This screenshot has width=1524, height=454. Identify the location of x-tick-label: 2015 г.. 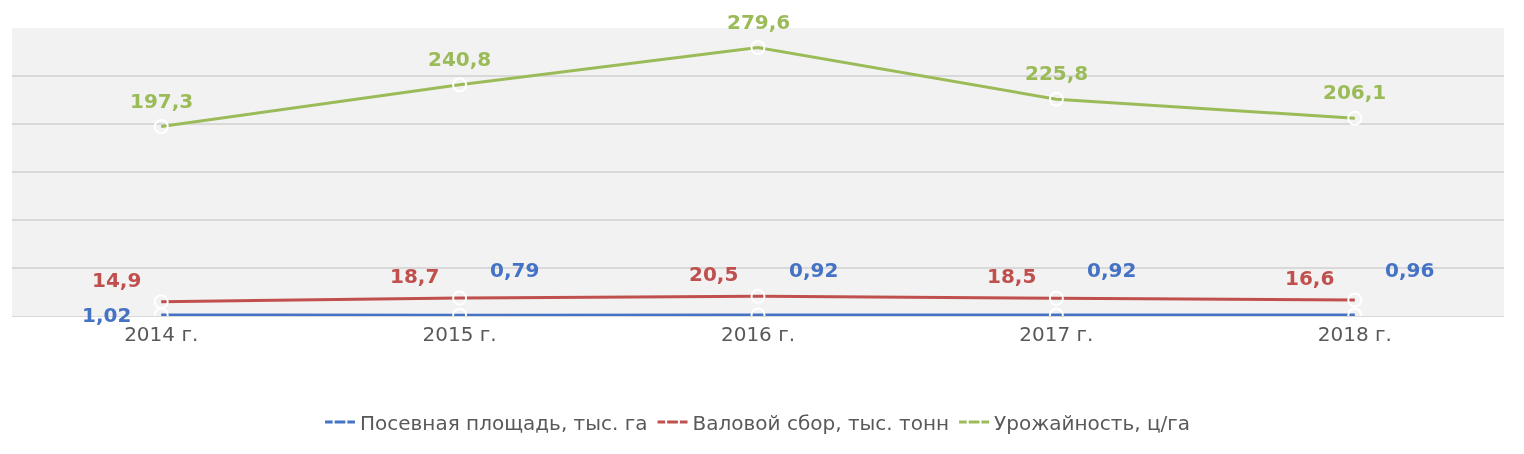
(459, 334).